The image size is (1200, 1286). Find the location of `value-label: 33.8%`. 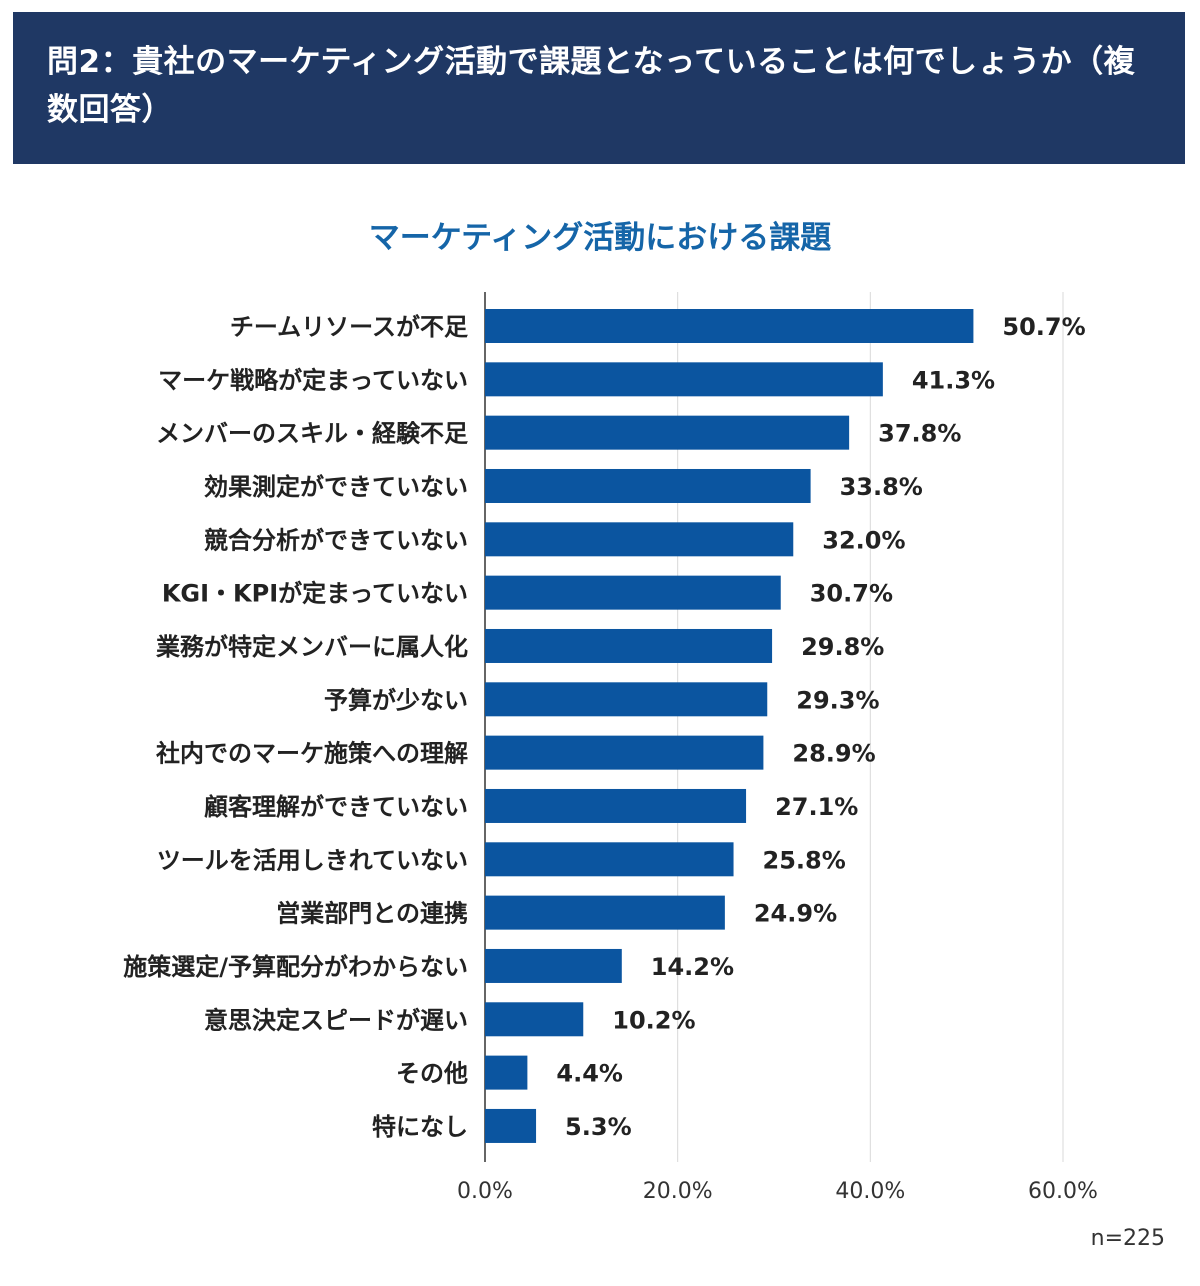

value-label: 33.8% is located at coordinates (881, 487).